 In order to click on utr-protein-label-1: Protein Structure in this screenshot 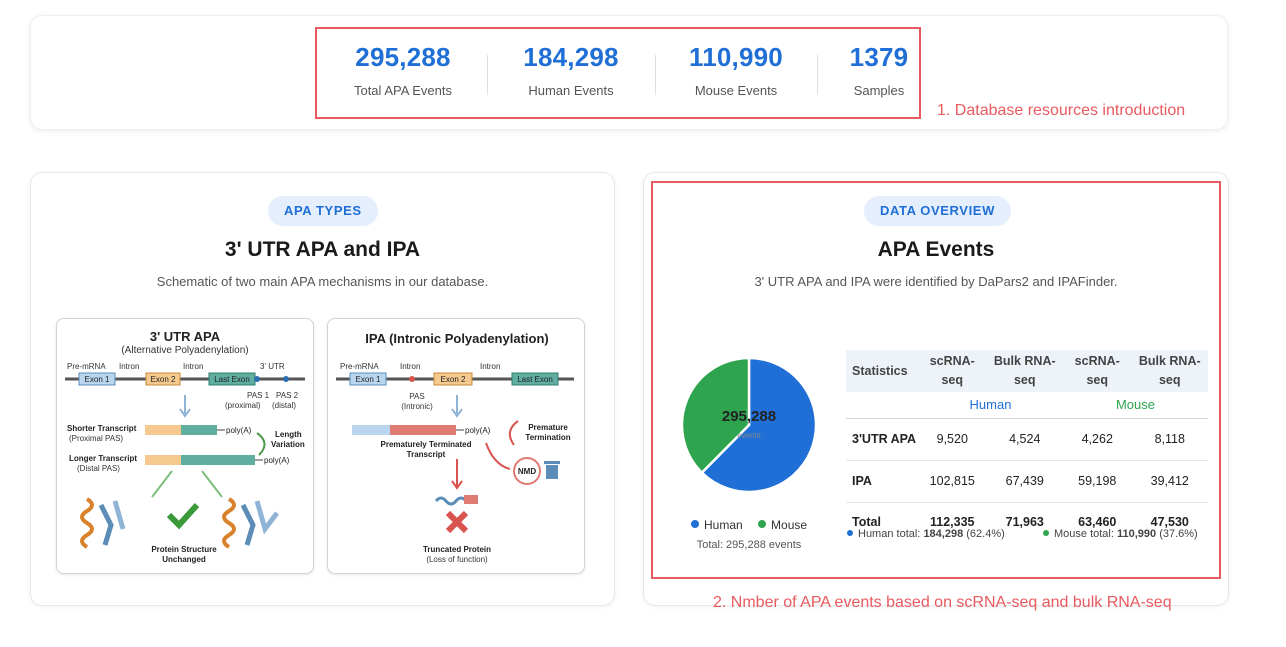, I will do `click(184, 549)`.